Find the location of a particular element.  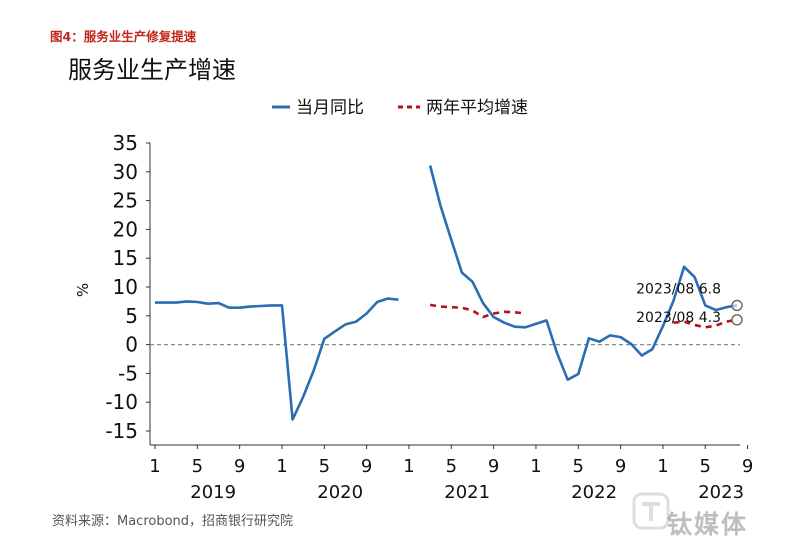

figure-label: 图4：服务业生产修复提速 is located at coordinates (123, 36).